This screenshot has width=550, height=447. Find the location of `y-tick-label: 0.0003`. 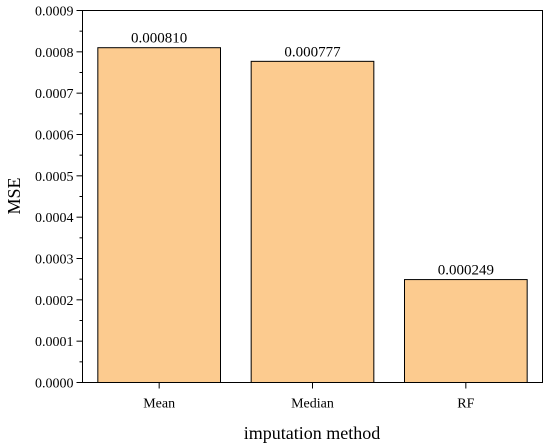

y-tick-label: 0.0003 is located at coordinates (54, 260).